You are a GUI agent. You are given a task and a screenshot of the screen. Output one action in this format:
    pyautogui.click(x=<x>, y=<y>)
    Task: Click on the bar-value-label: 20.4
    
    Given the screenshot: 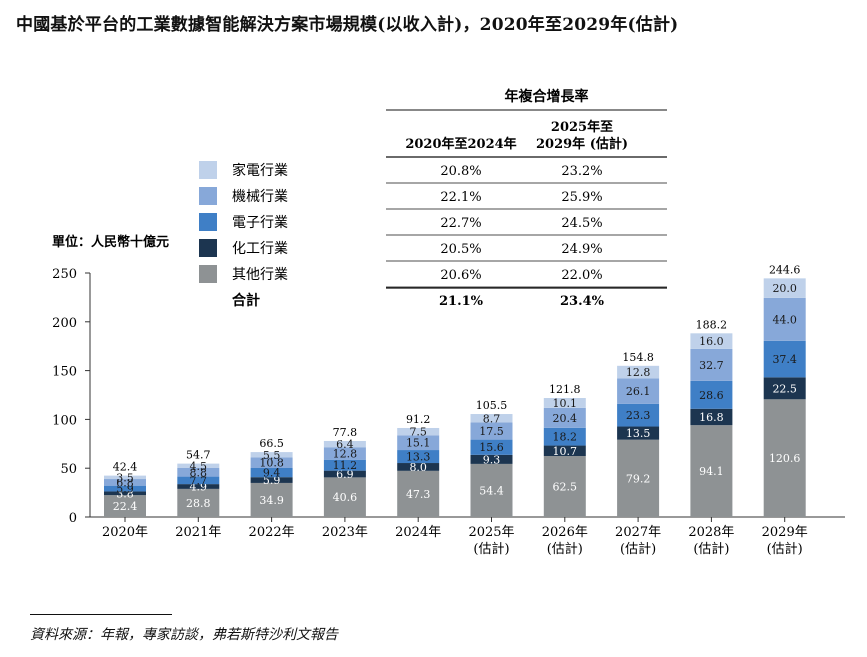 What is the action you would take?
    pyautogui.click(x=565, y=418)
    